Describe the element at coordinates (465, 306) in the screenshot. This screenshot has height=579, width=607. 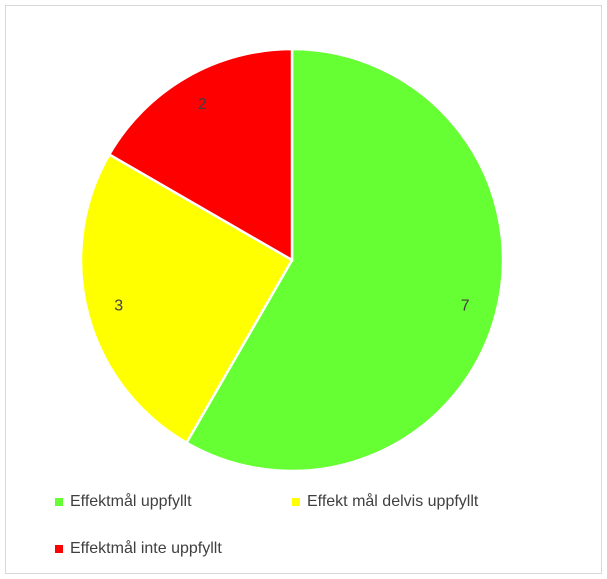
I see `data-label: 7` at that location.